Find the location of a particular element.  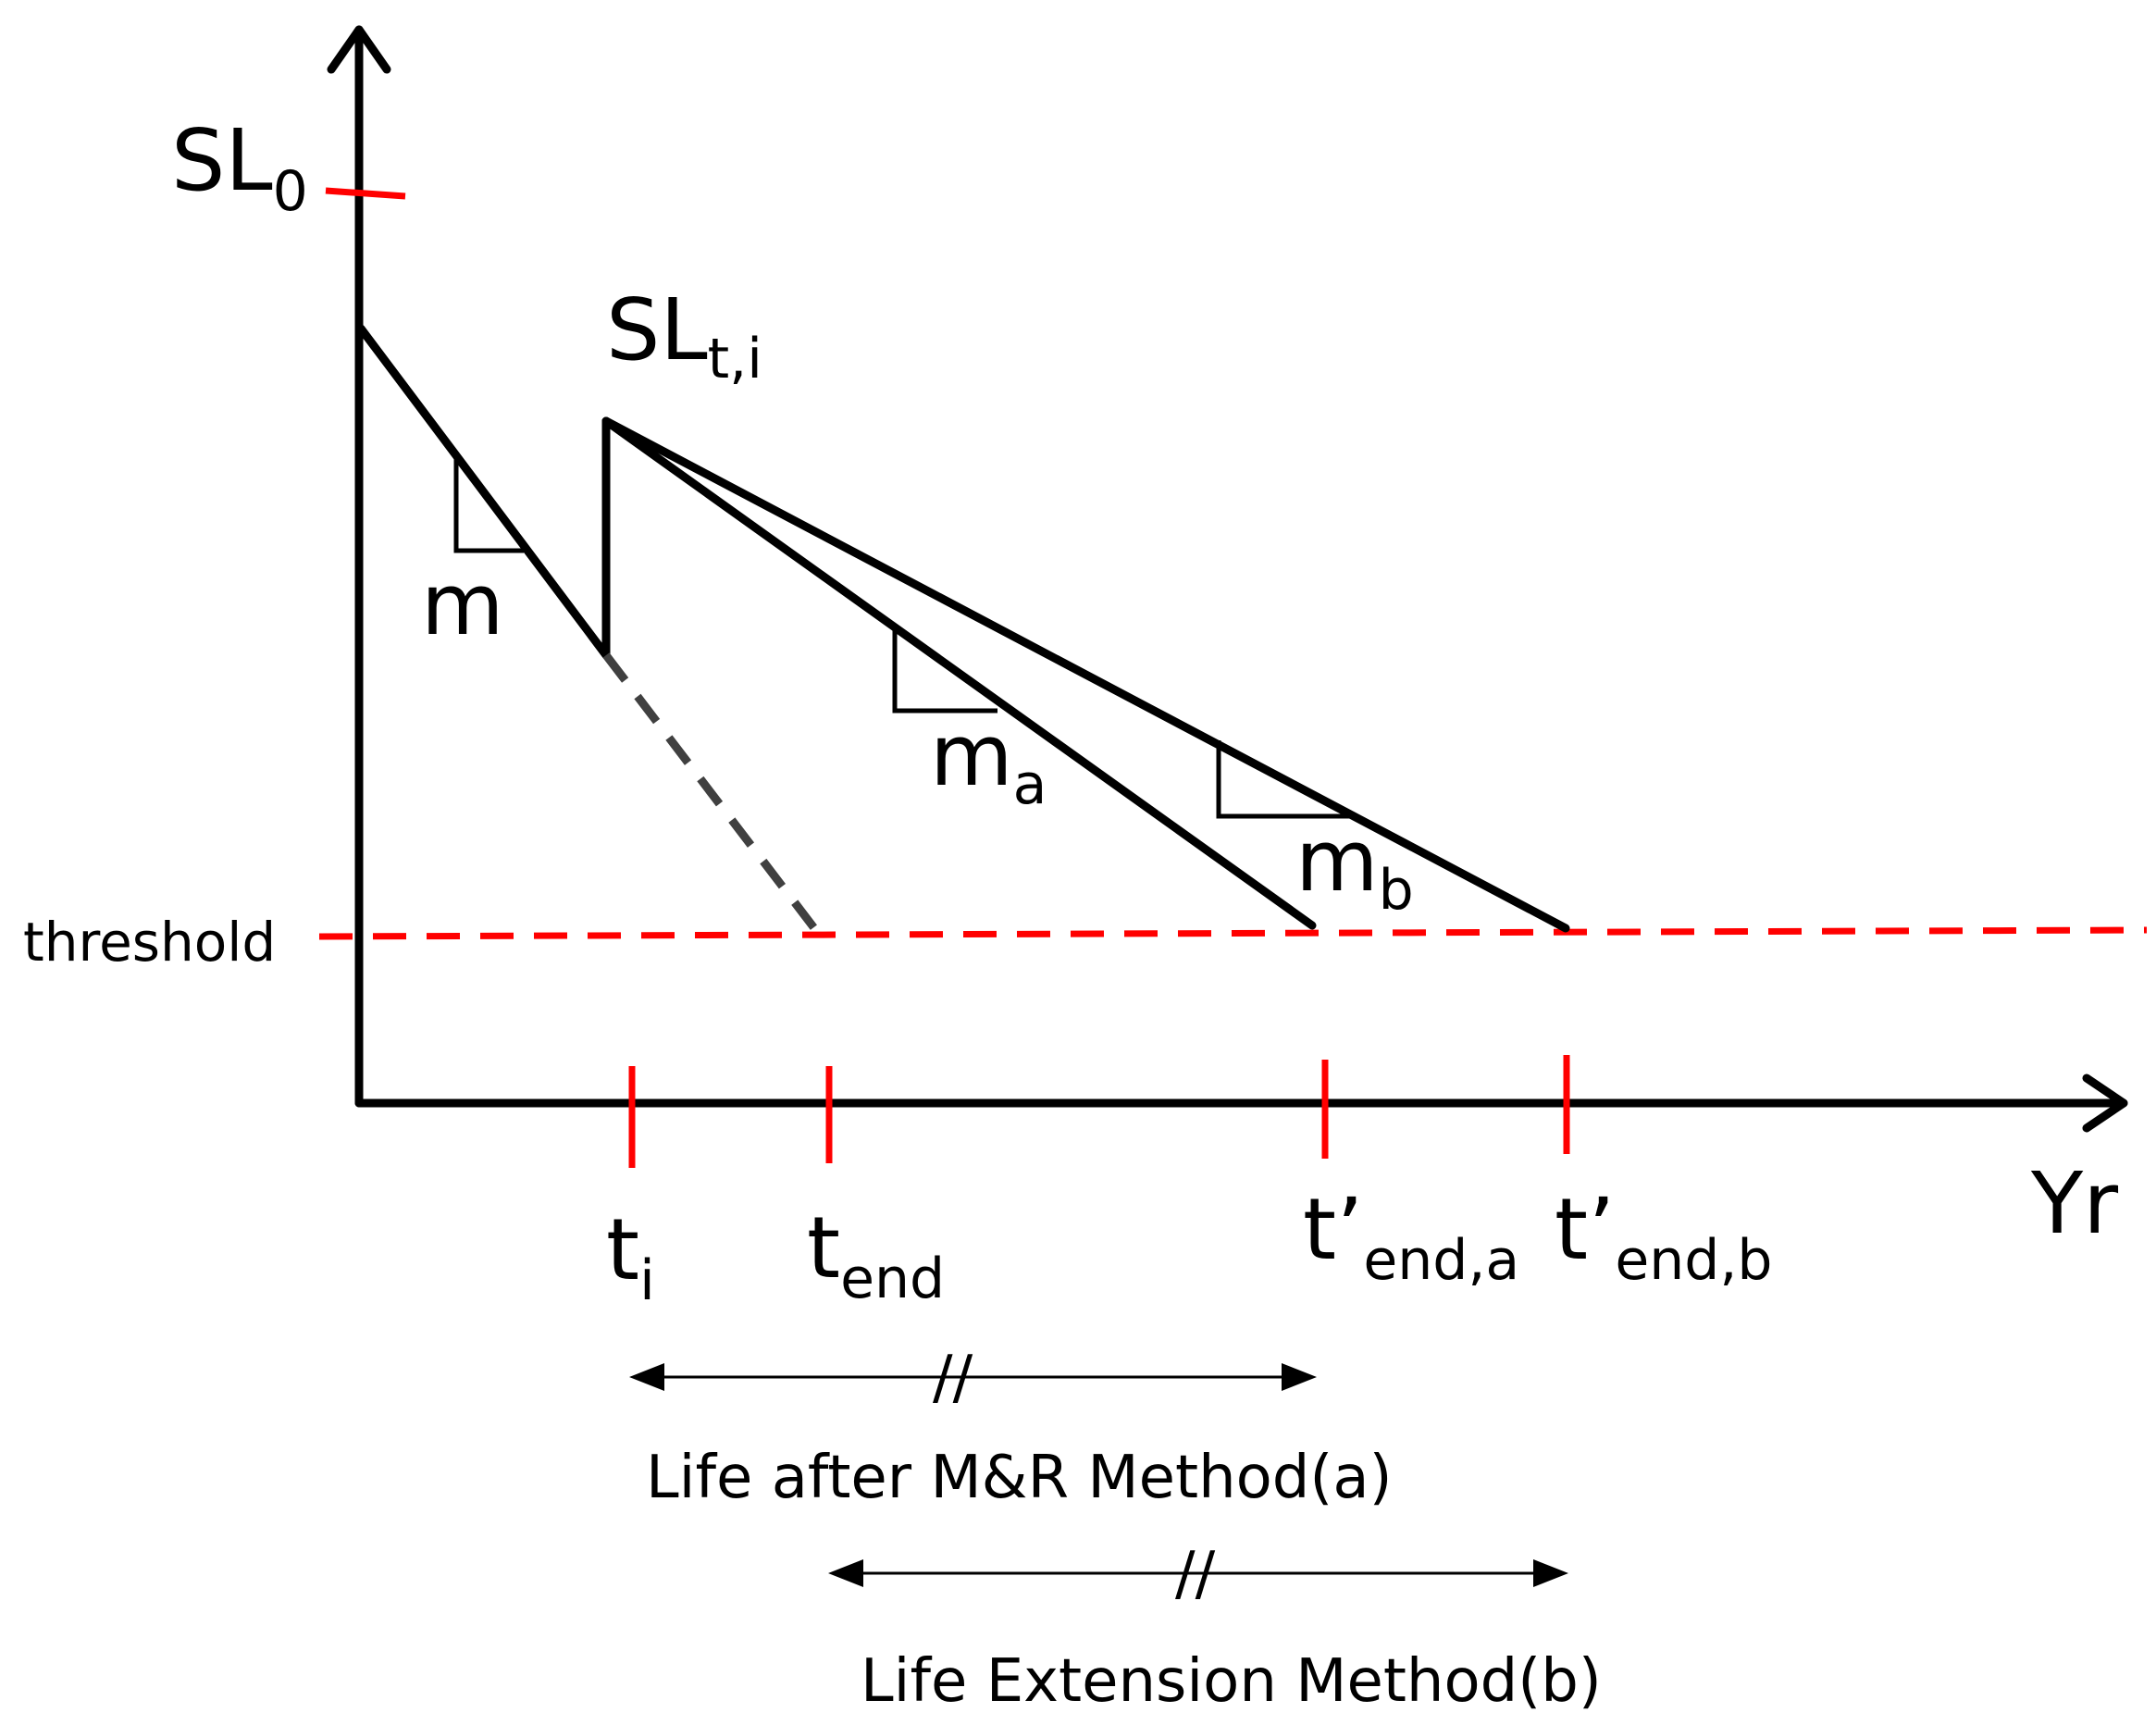

peak-label: SLt,i is located at coordinates (684, 335).